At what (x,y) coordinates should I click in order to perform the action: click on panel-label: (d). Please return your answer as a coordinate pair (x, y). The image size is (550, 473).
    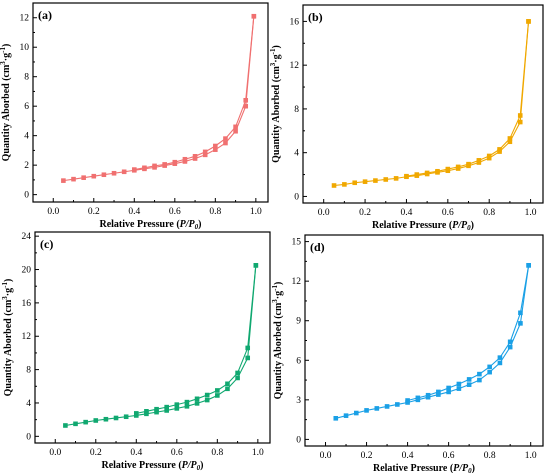
    Looking at the image, I should click on (317, 247).